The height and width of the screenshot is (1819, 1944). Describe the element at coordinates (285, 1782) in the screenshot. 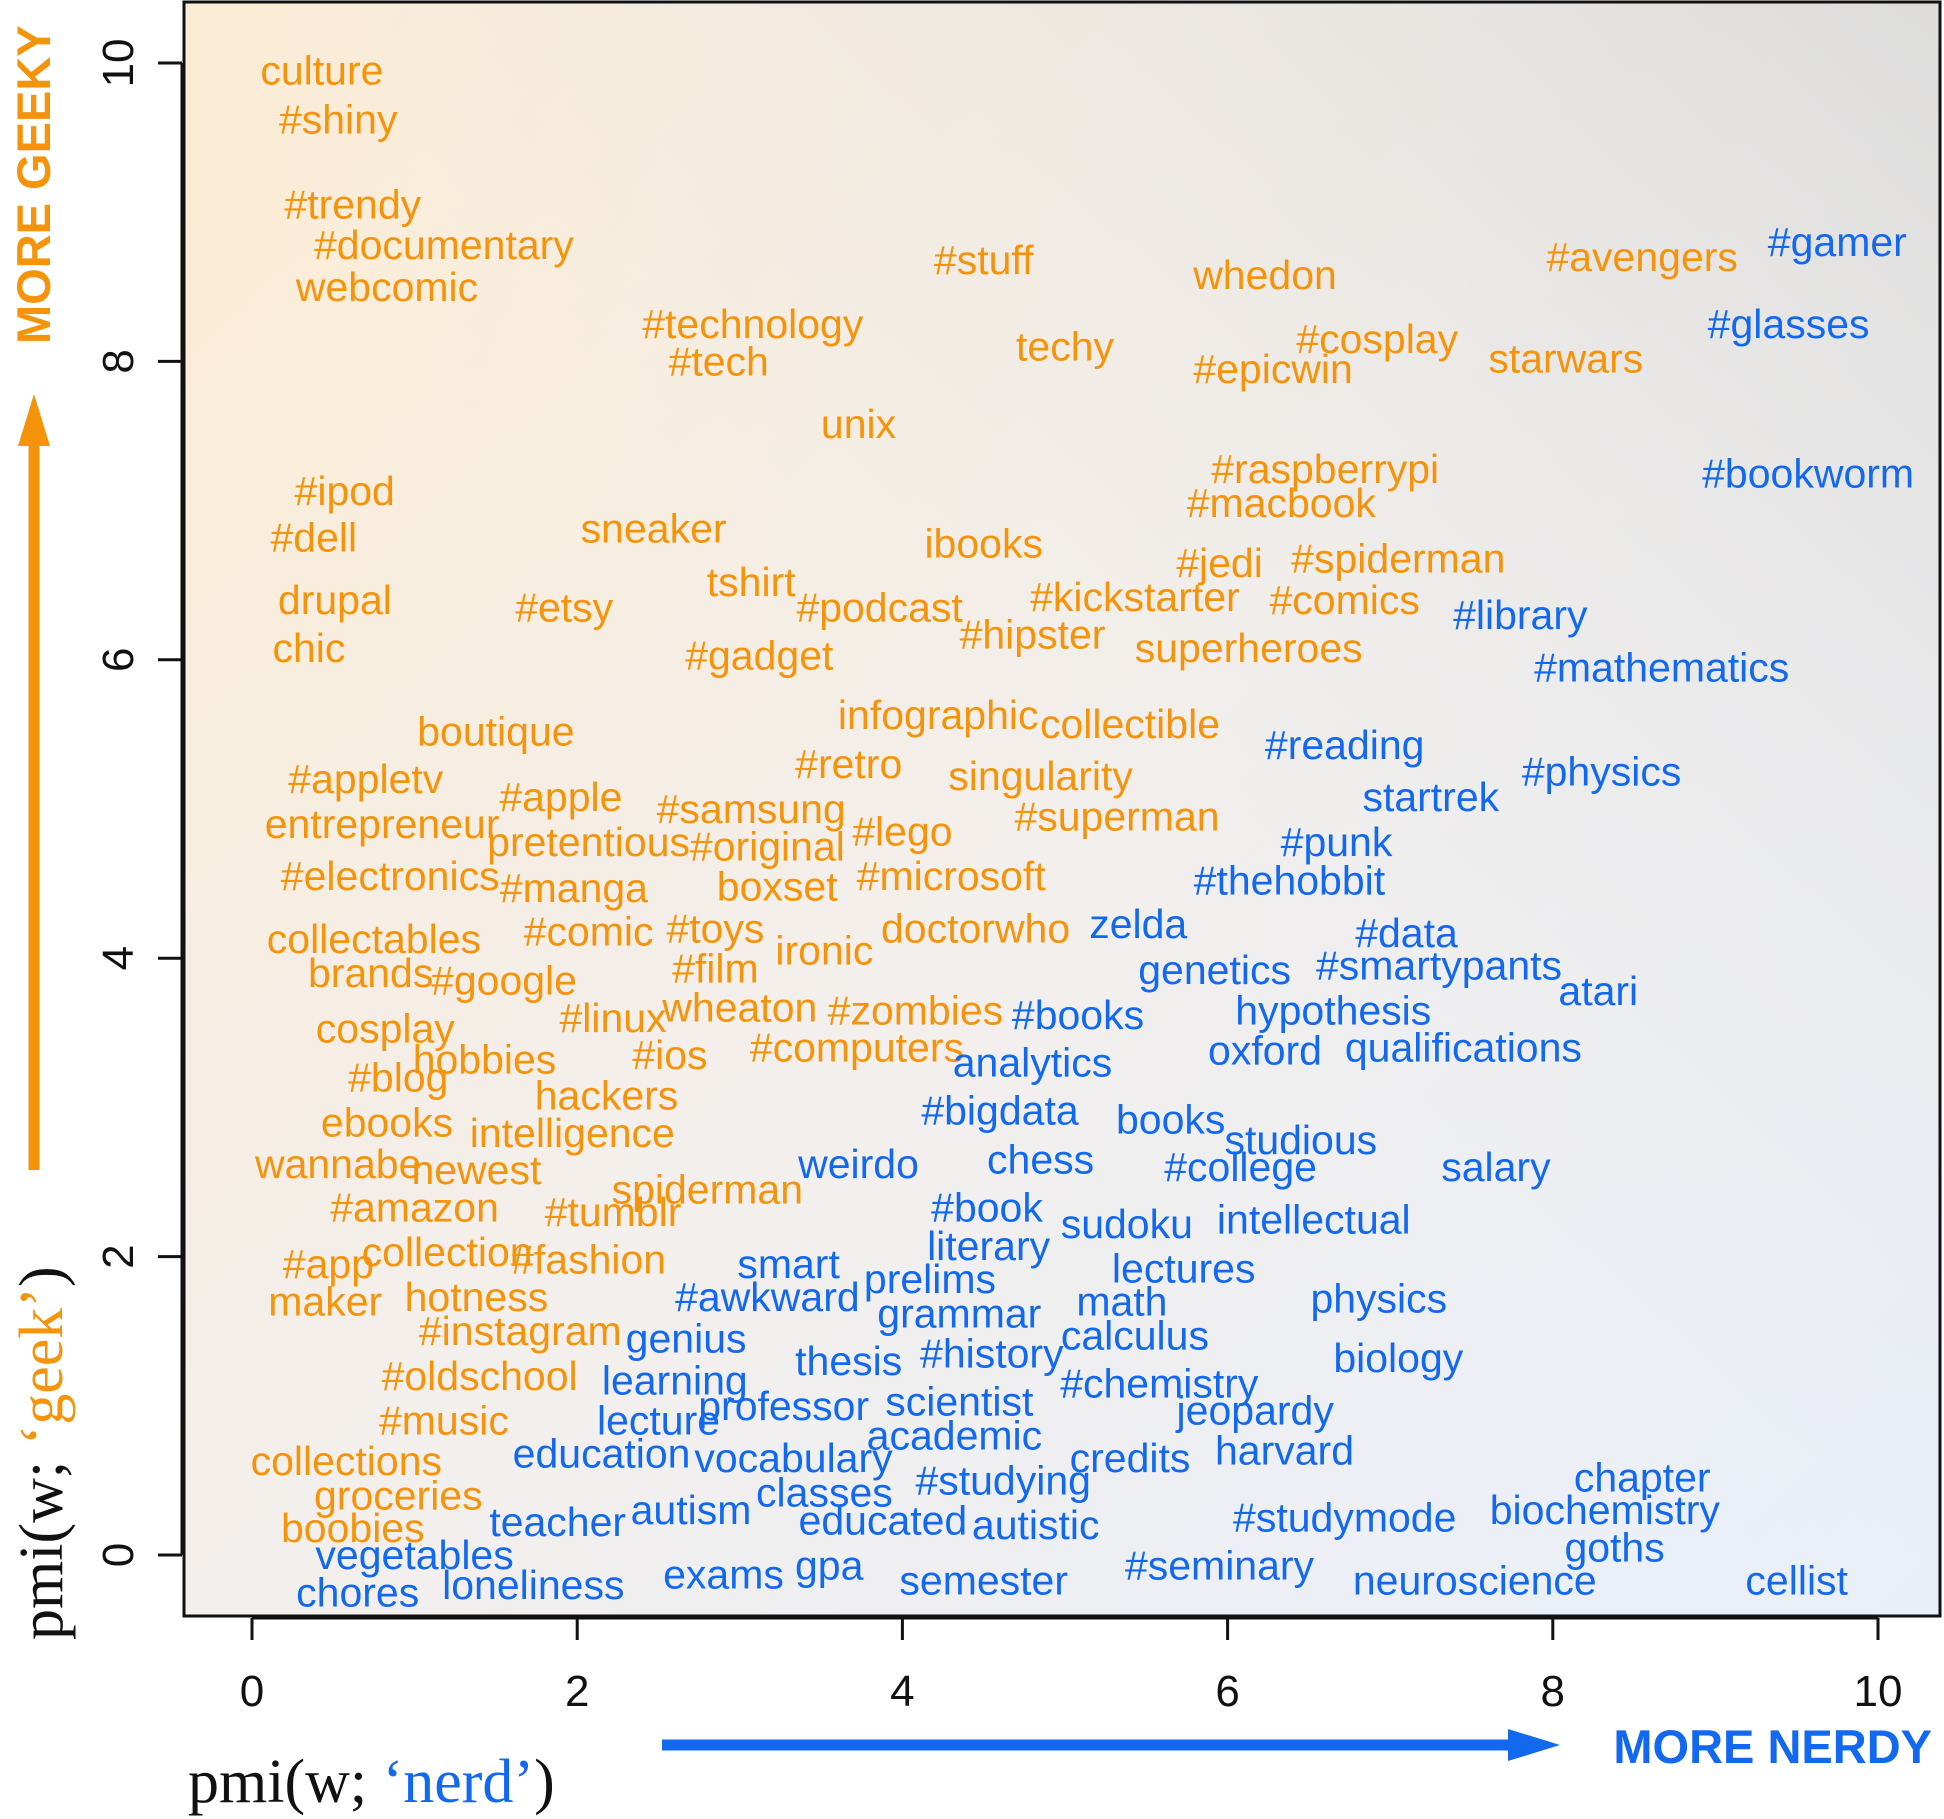

I see `x-axis-title-prefix: pmi(w;` at that location.